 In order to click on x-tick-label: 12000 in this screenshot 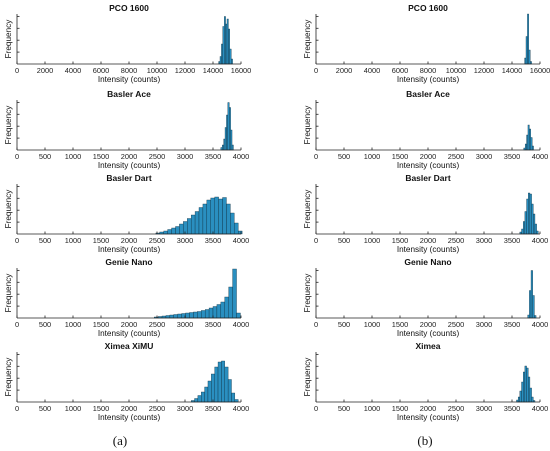, I will do `click(484, 70)`.